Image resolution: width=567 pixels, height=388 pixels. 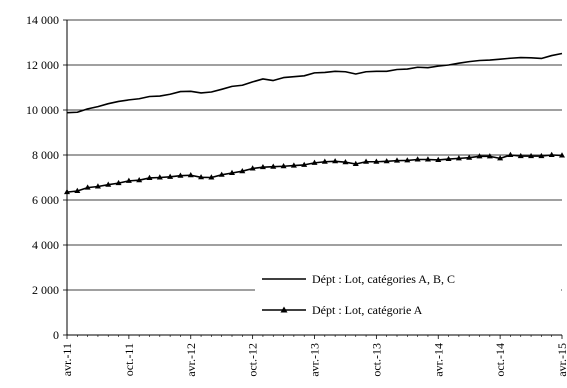 What do you see at coordinates (253, 360) in the screenshot?
I see `x-tick-label: oct.-12` at bounding box center [253, 360].